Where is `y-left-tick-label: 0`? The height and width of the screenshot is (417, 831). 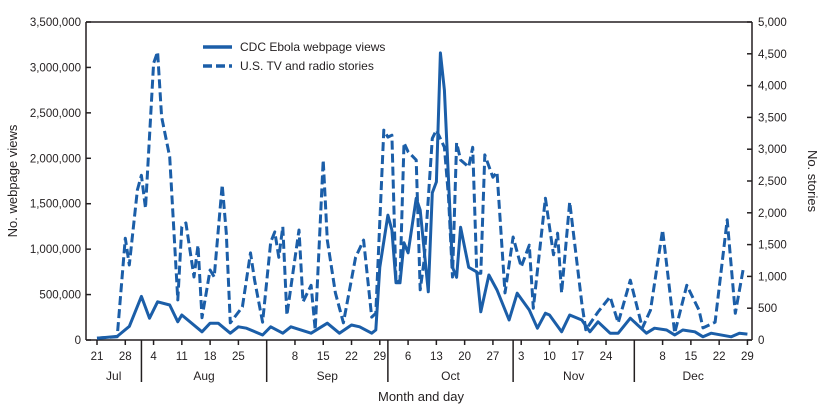 y-left-tick-label: 0 is located at coordinates (78, 341).